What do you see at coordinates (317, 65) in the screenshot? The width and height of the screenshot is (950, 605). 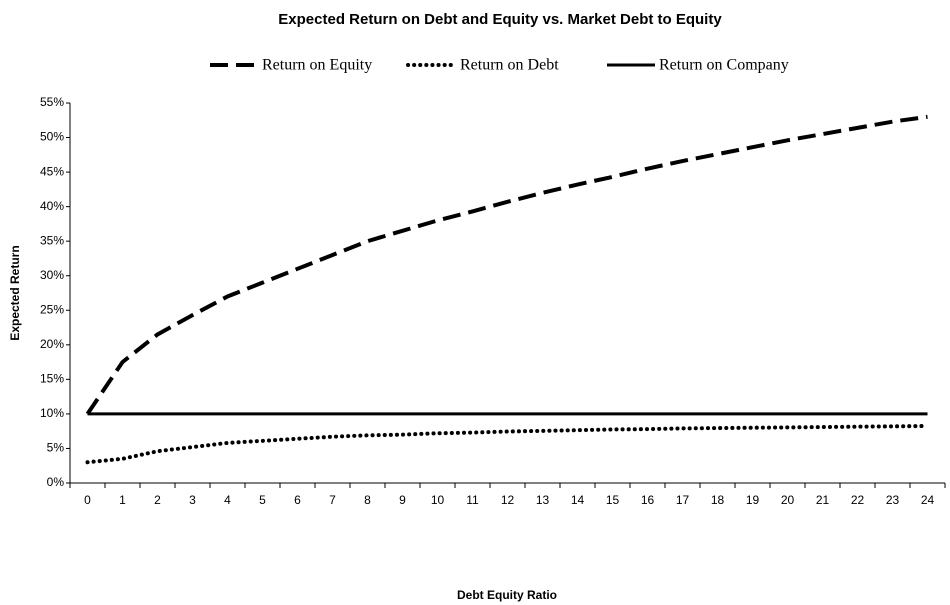 I see `legend-label: Return on Equity` at bounding box center [317, 65].